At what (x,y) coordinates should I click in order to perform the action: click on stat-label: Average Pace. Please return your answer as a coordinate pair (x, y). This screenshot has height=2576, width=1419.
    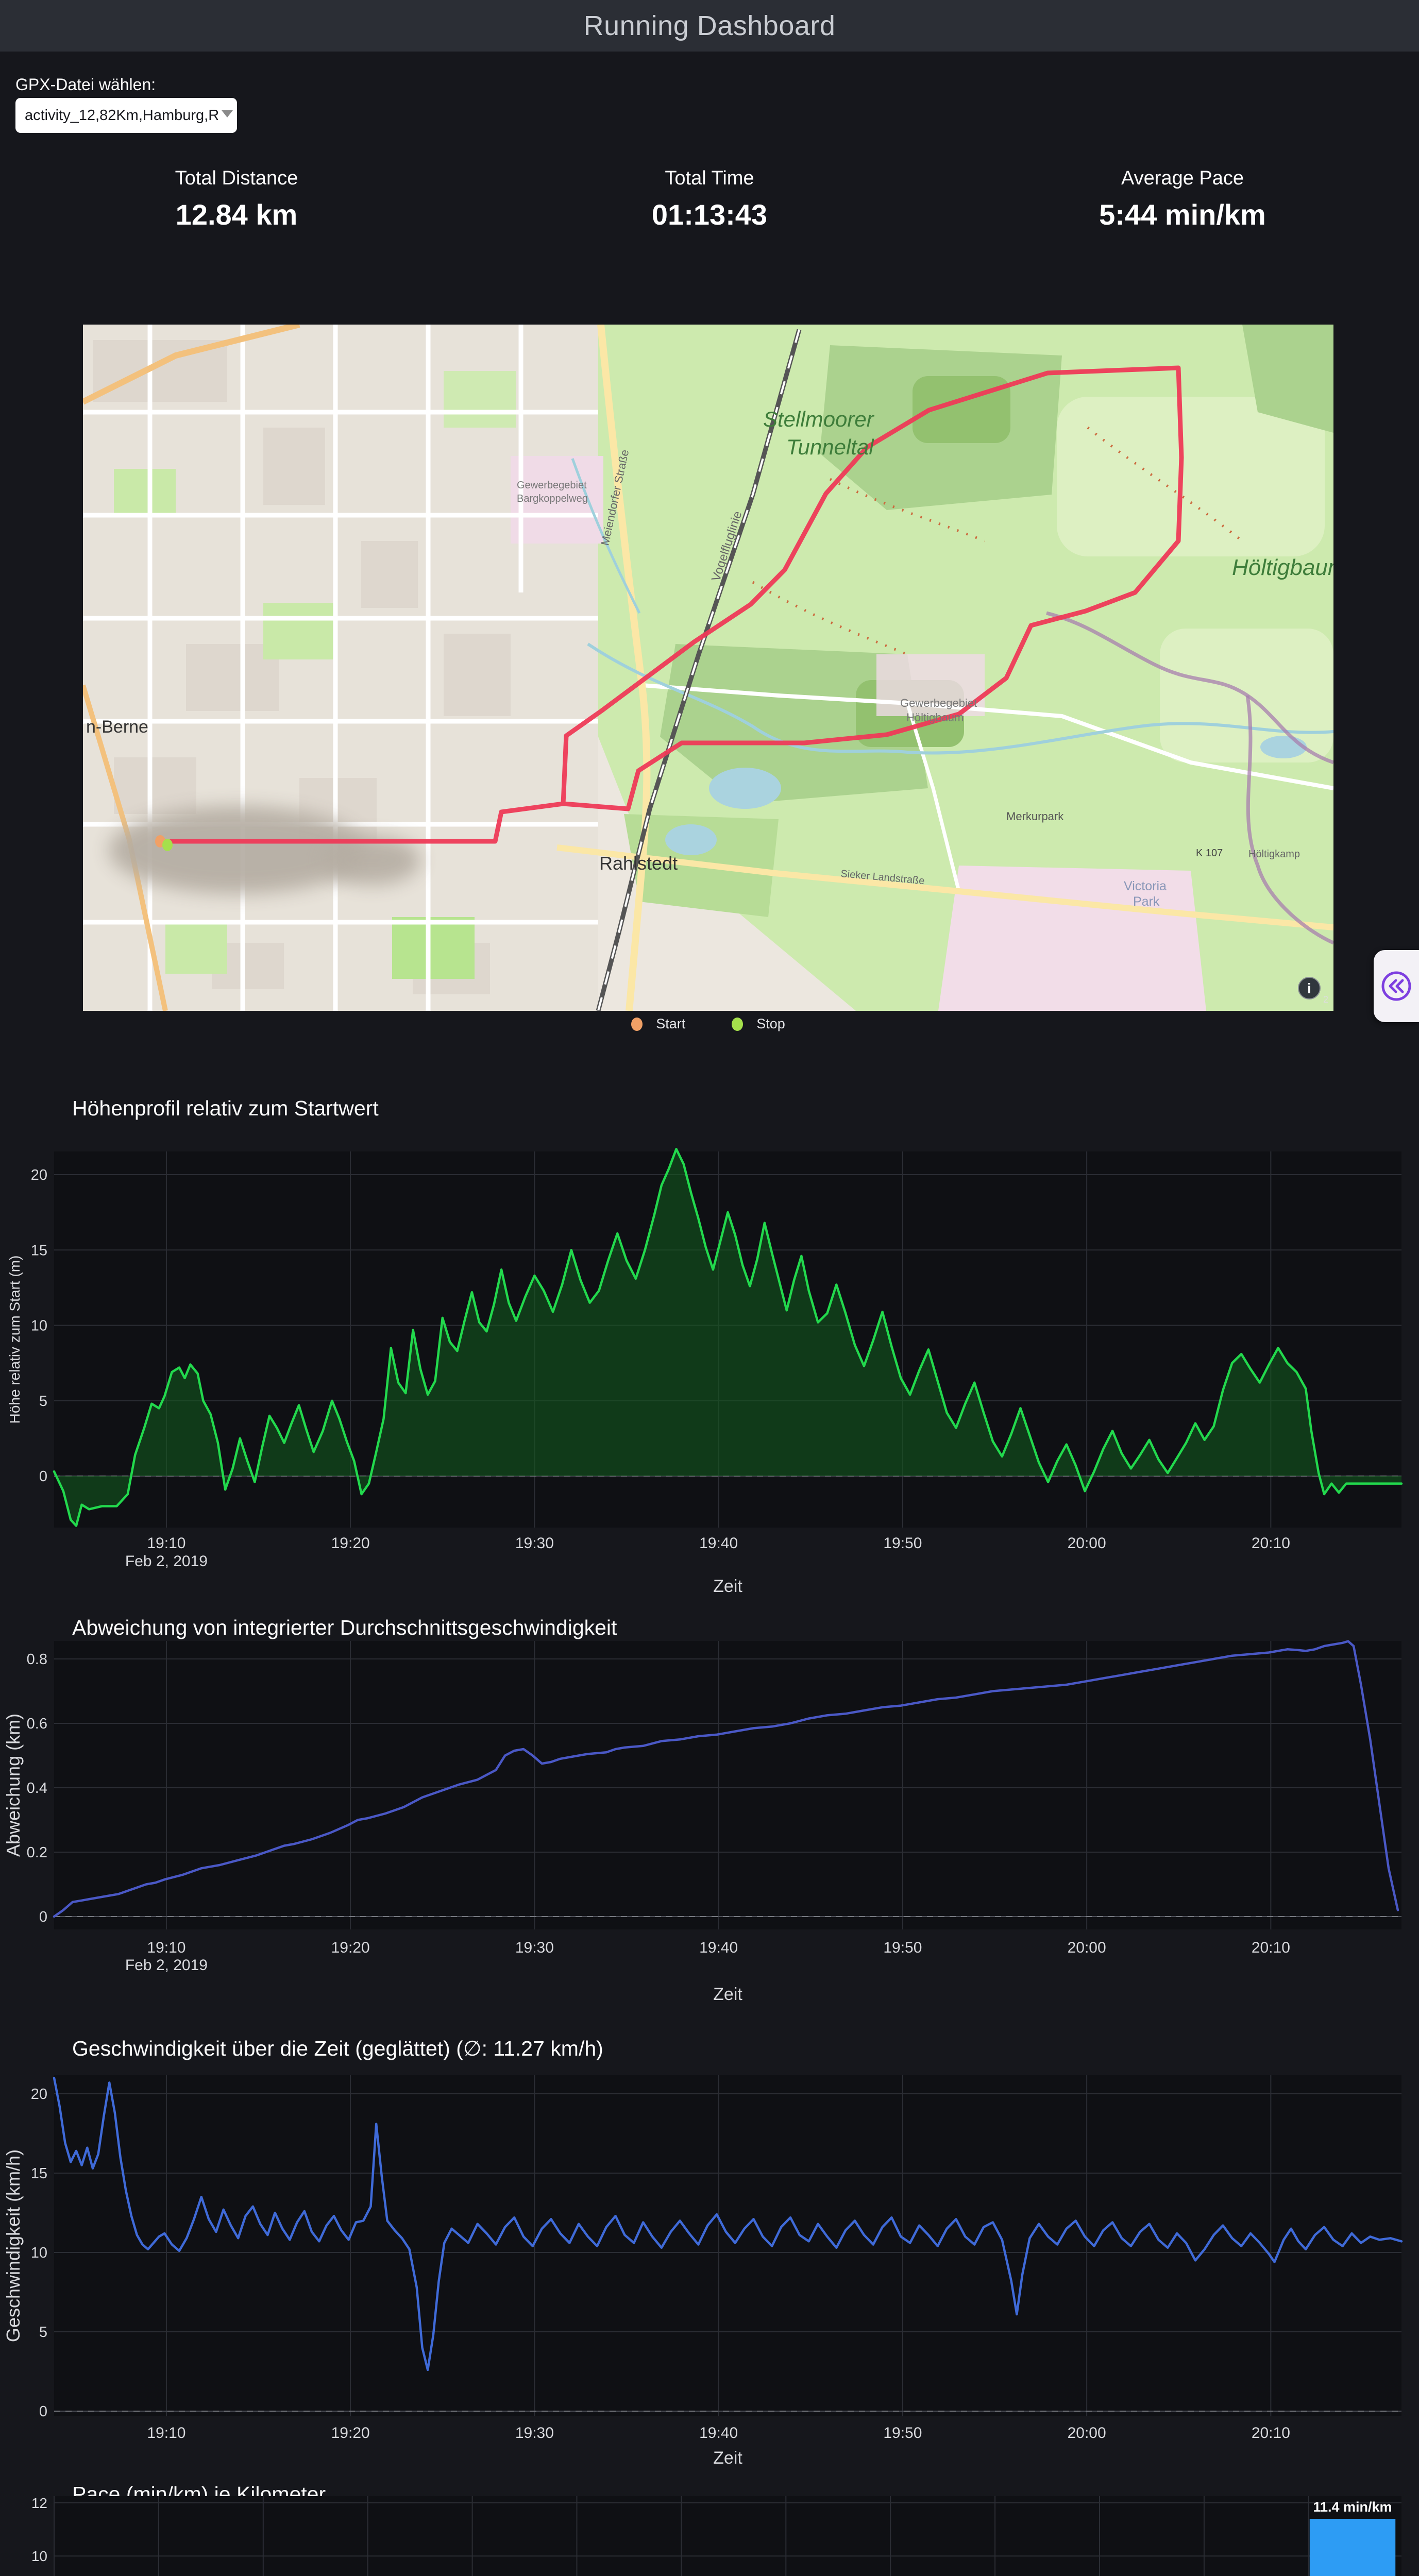
    Looking at the image, I should click on (1182, 178).